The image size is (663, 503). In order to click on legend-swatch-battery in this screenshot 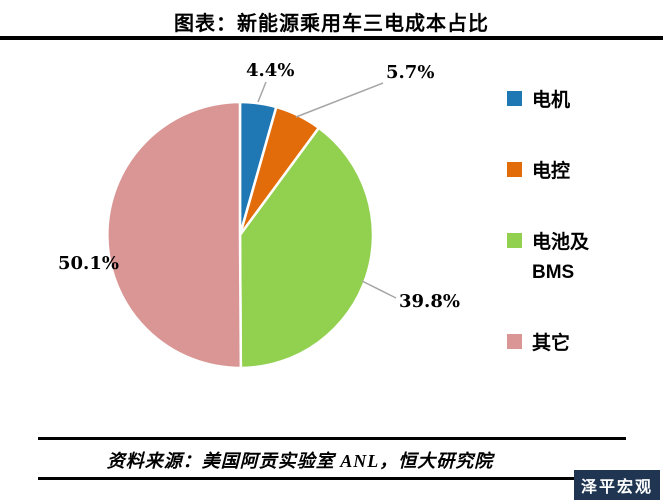, I will do `click(514, 241)`.